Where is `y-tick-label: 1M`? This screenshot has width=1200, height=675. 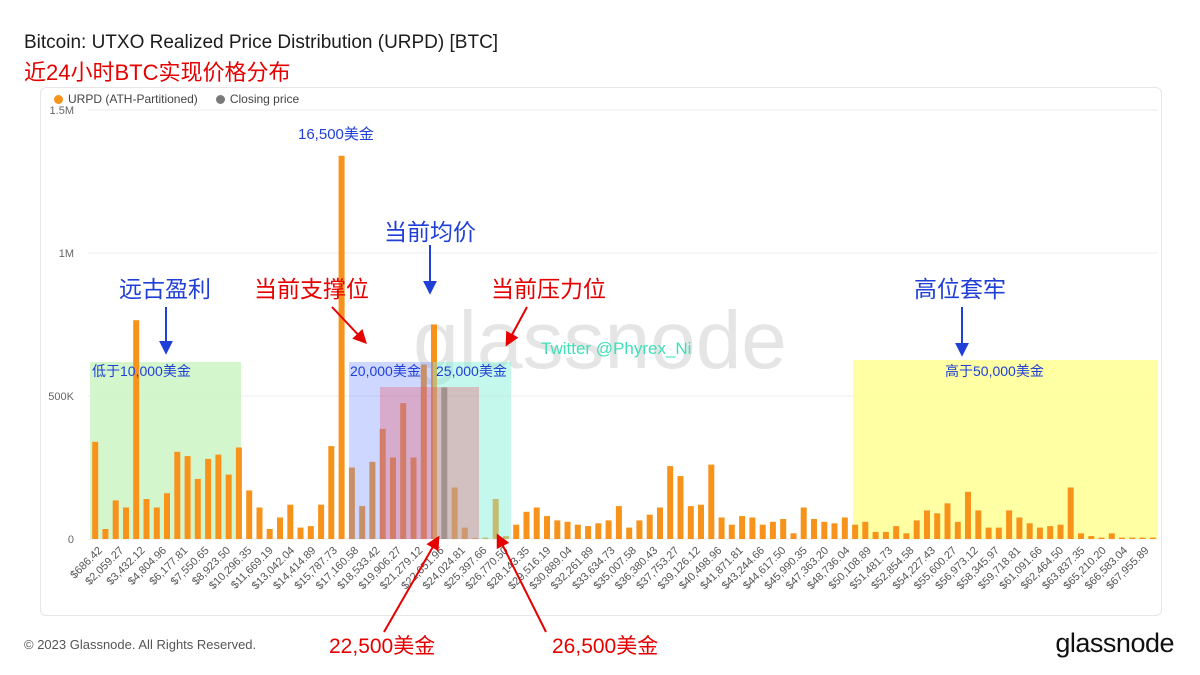
y-tick-label: 1M is located at coordinates (66, 254).